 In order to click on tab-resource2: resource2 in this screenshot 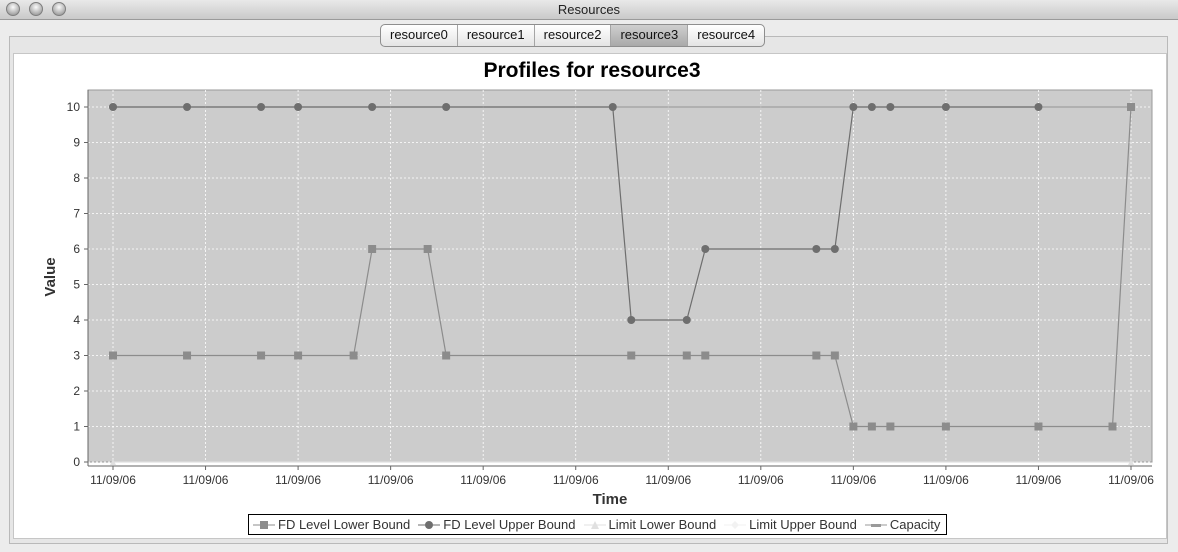, I will do `click(573, 35)`.